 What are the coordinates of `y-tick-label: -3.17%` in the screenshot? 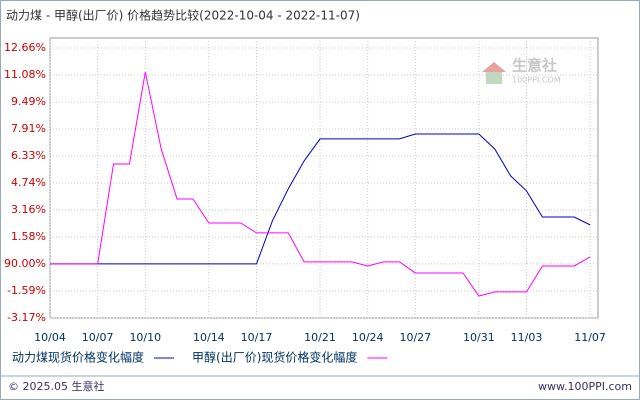 It's located at (26, 317).